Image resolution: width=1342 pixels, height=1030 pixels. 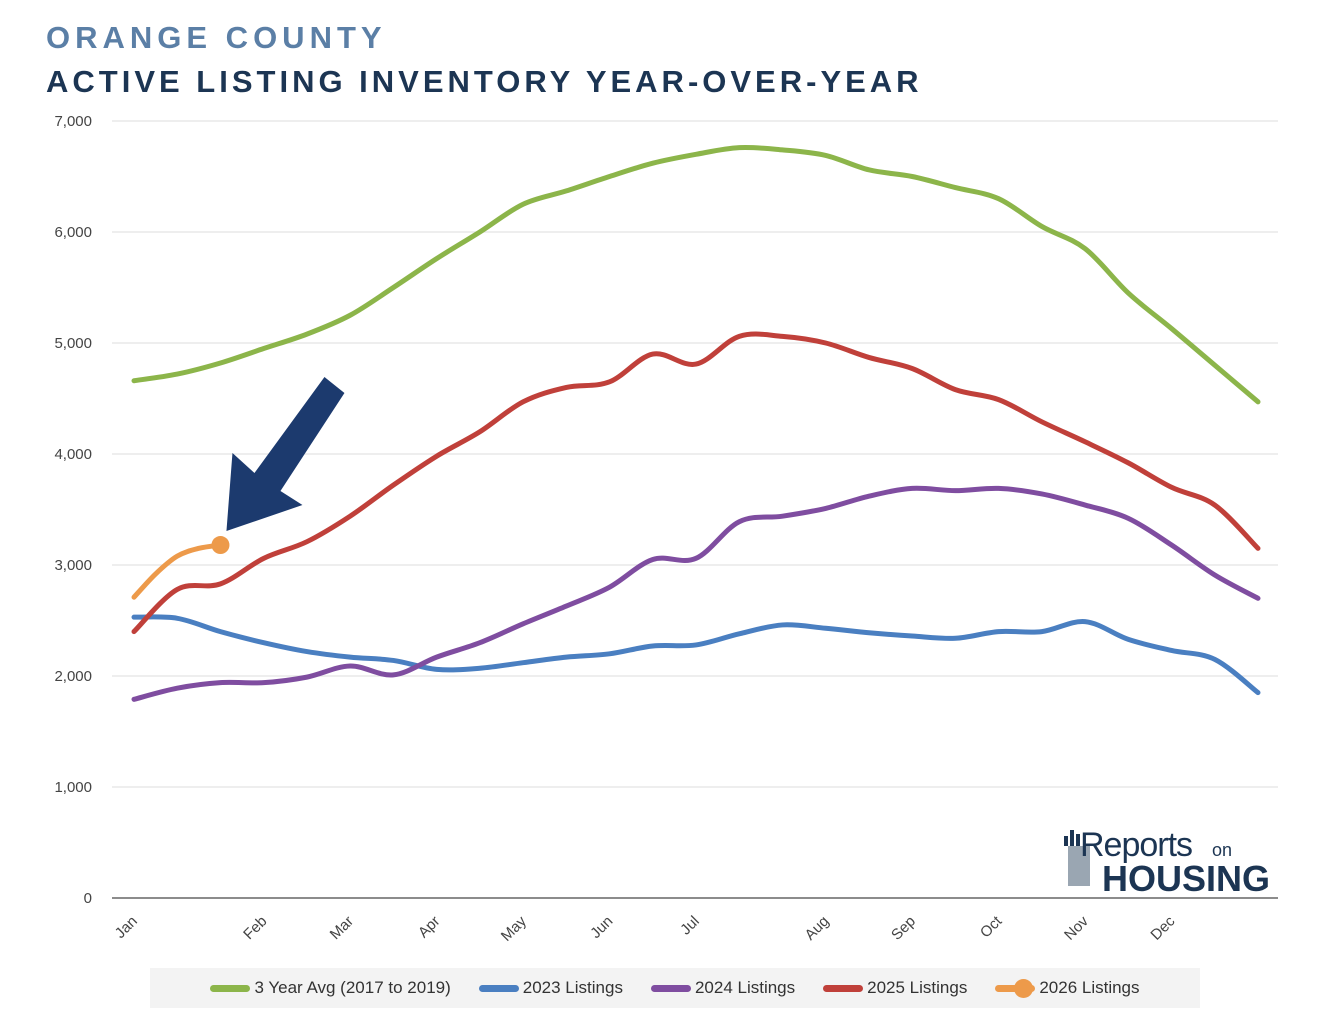 I want to click on x-tick-label: May, so click(x=514, y=928).